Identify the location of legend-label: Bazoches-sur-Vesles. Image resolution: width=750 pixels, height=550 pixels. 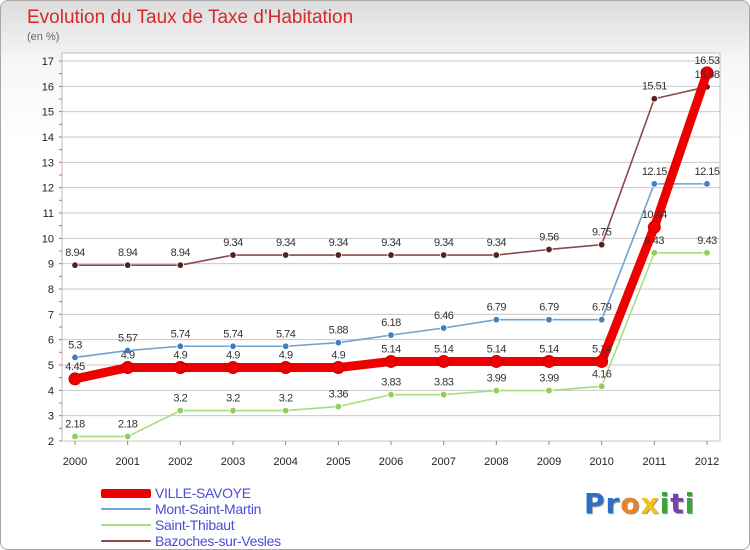
(218, 541).